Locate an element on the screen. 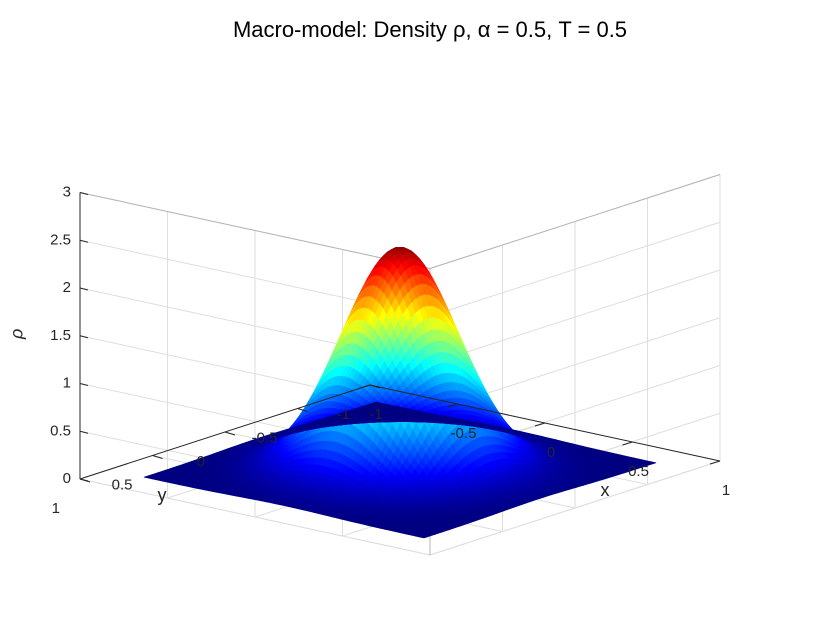 This screenshot has height=623, width=830. z-tick-label: 3 is located at coordinates (67, 191).